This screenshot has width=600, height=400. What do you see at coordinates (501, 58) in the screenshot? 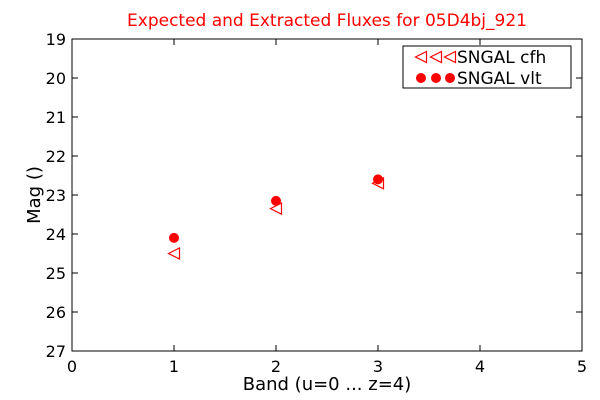
I see `legend-label-cfh: SNGAL cfh` at bounding box center [501, 58].